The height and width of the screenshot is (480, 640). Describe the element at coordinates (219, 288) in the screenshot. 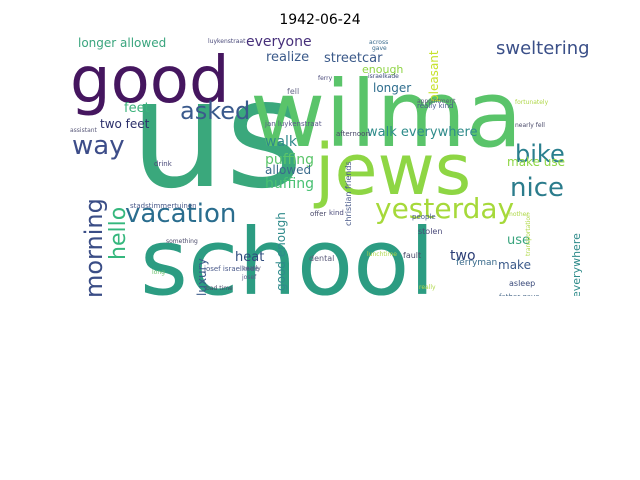

I see `cloud-word: bad time` at that location.